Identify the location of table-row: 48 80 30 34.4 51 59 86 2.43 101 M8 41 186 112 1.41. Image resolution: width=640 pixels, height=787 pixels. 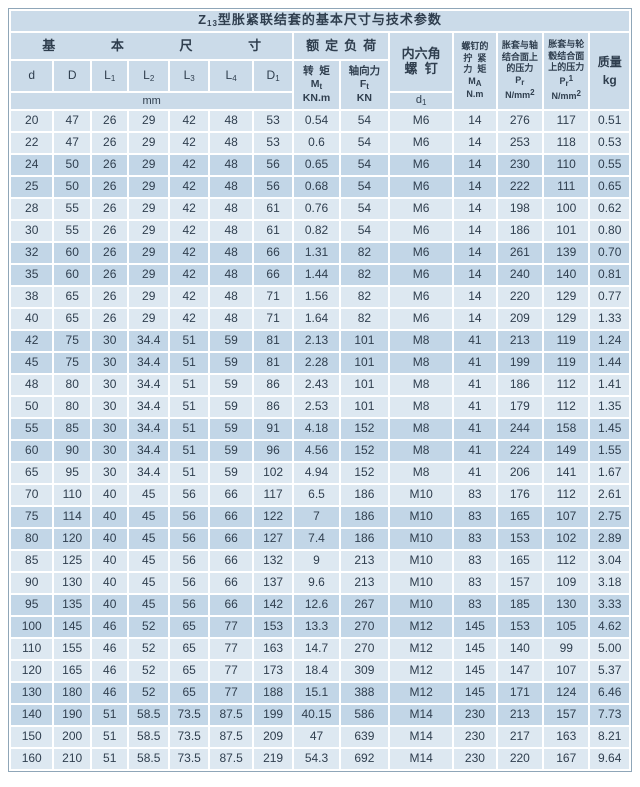
(320, 385).